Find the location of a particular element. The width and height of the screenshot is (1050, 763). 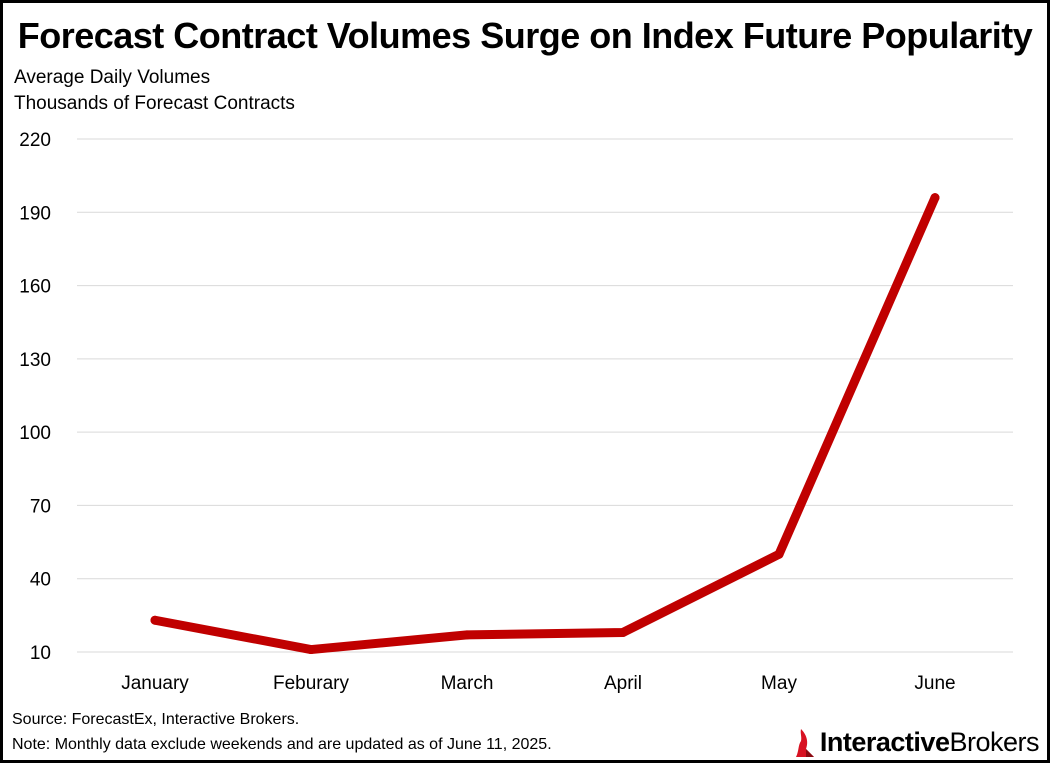

chart-subtitle-line-1: Average Daily Volumes is located at coordinates (112, 77).